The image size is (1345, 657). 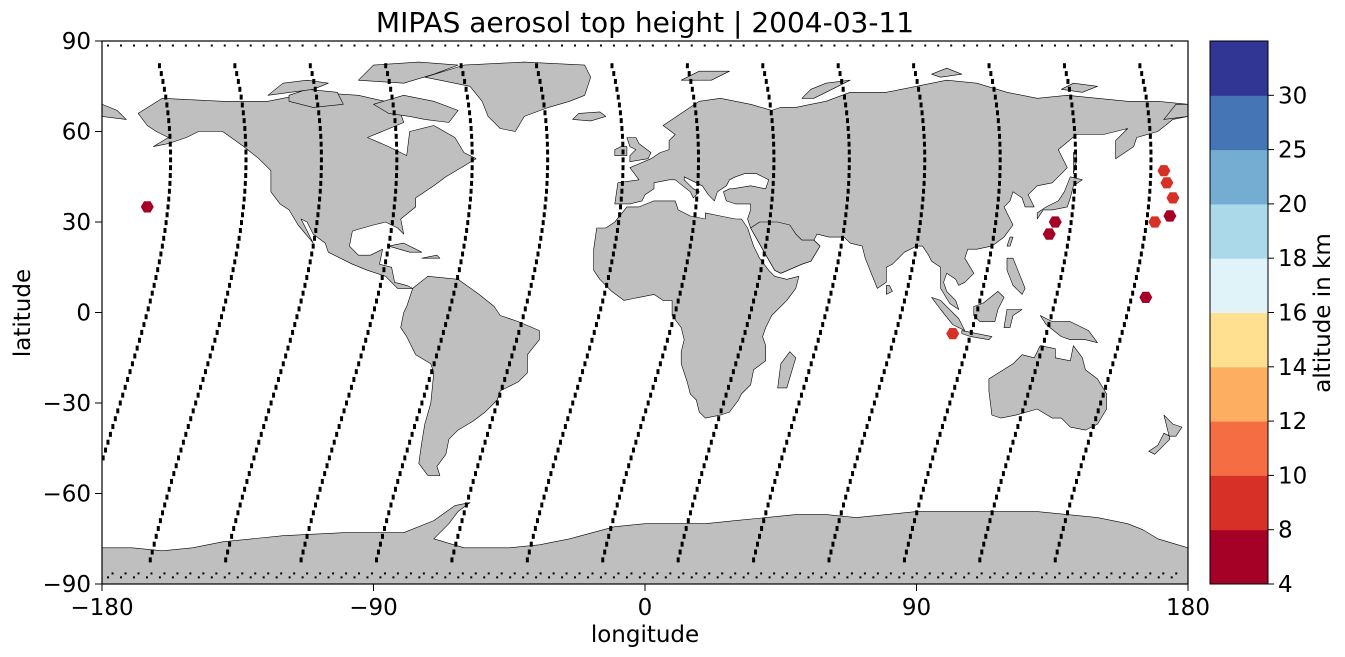 What do you see at coordinates (508, 96) in the screenshot?
I see `land-greenland` at bounding box center [508, 96].